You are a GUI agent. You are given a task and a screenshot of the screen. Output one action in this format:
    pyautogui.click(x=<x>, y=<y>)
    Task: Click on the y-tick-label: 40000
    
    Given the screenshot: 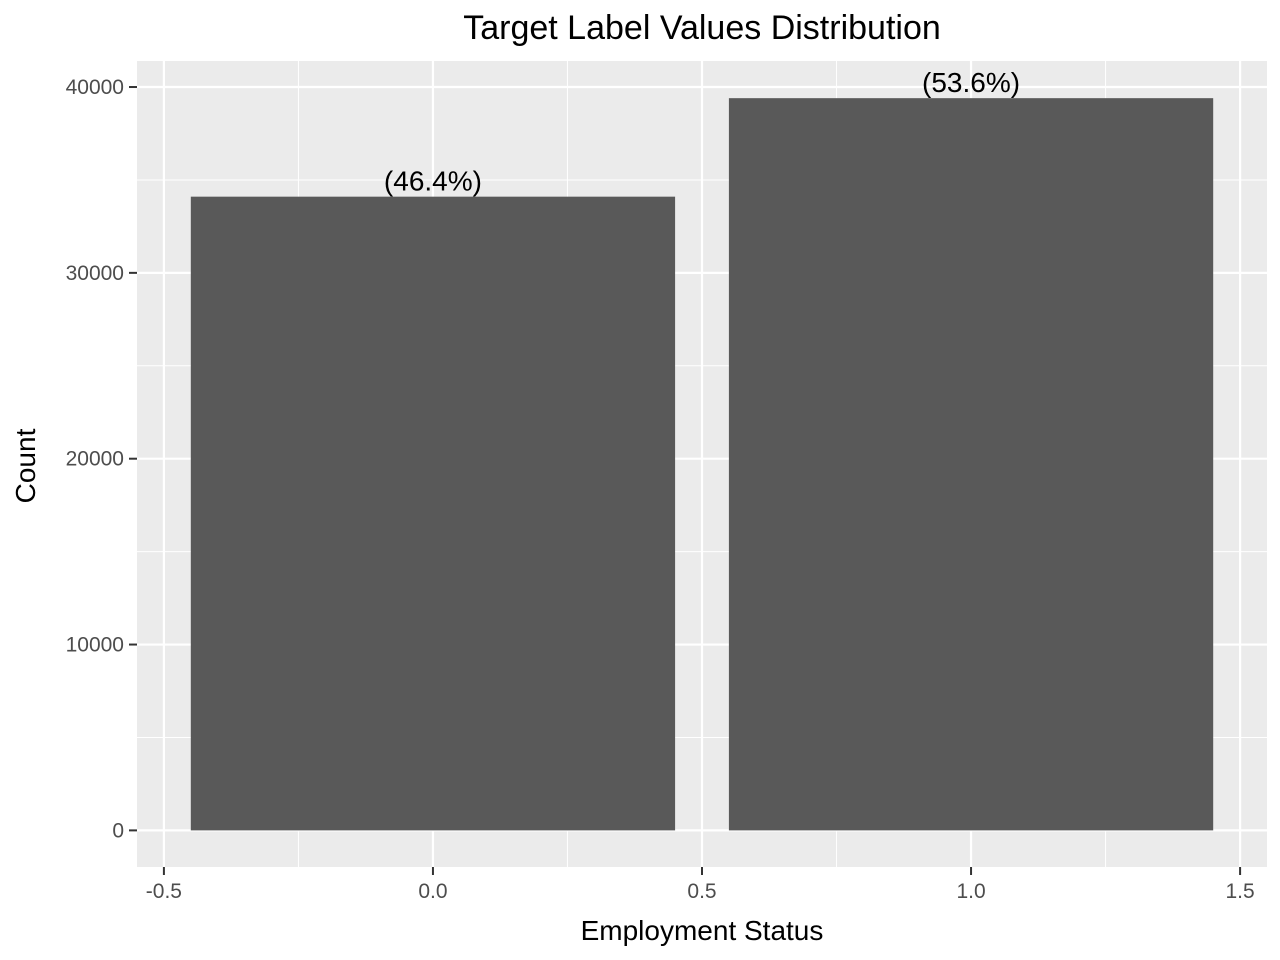 What is the action you would take?
    pyautogui.click(x=95, y=87)
    